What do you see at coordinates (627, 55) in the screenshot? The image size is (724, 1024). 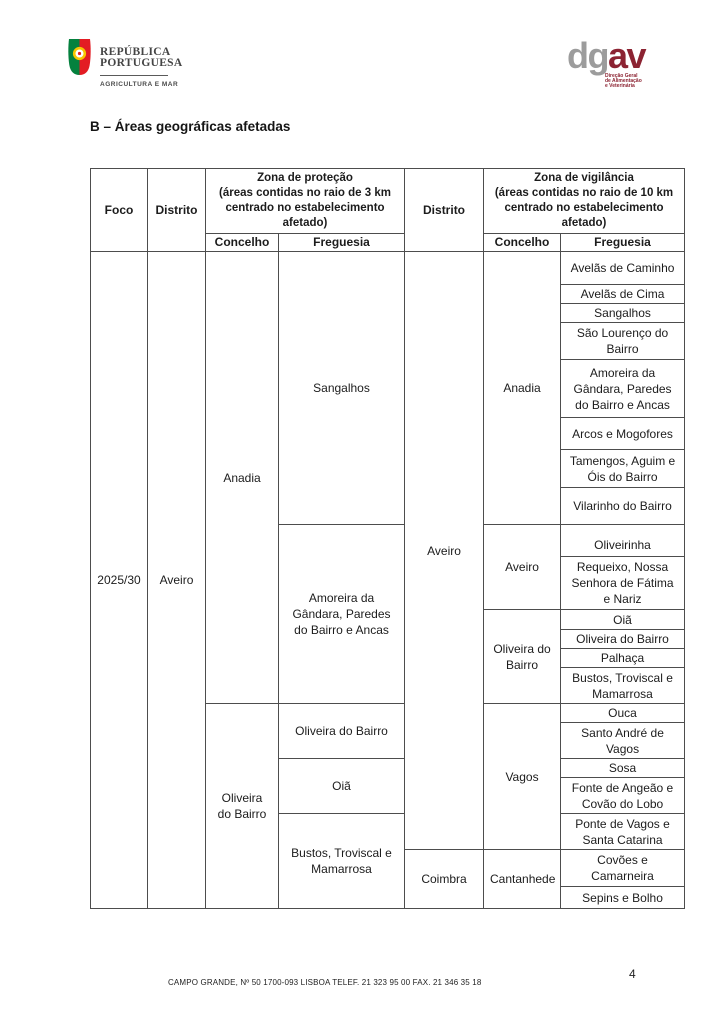 I see `dgav-av-text: av` at bounding box center [627, 55].